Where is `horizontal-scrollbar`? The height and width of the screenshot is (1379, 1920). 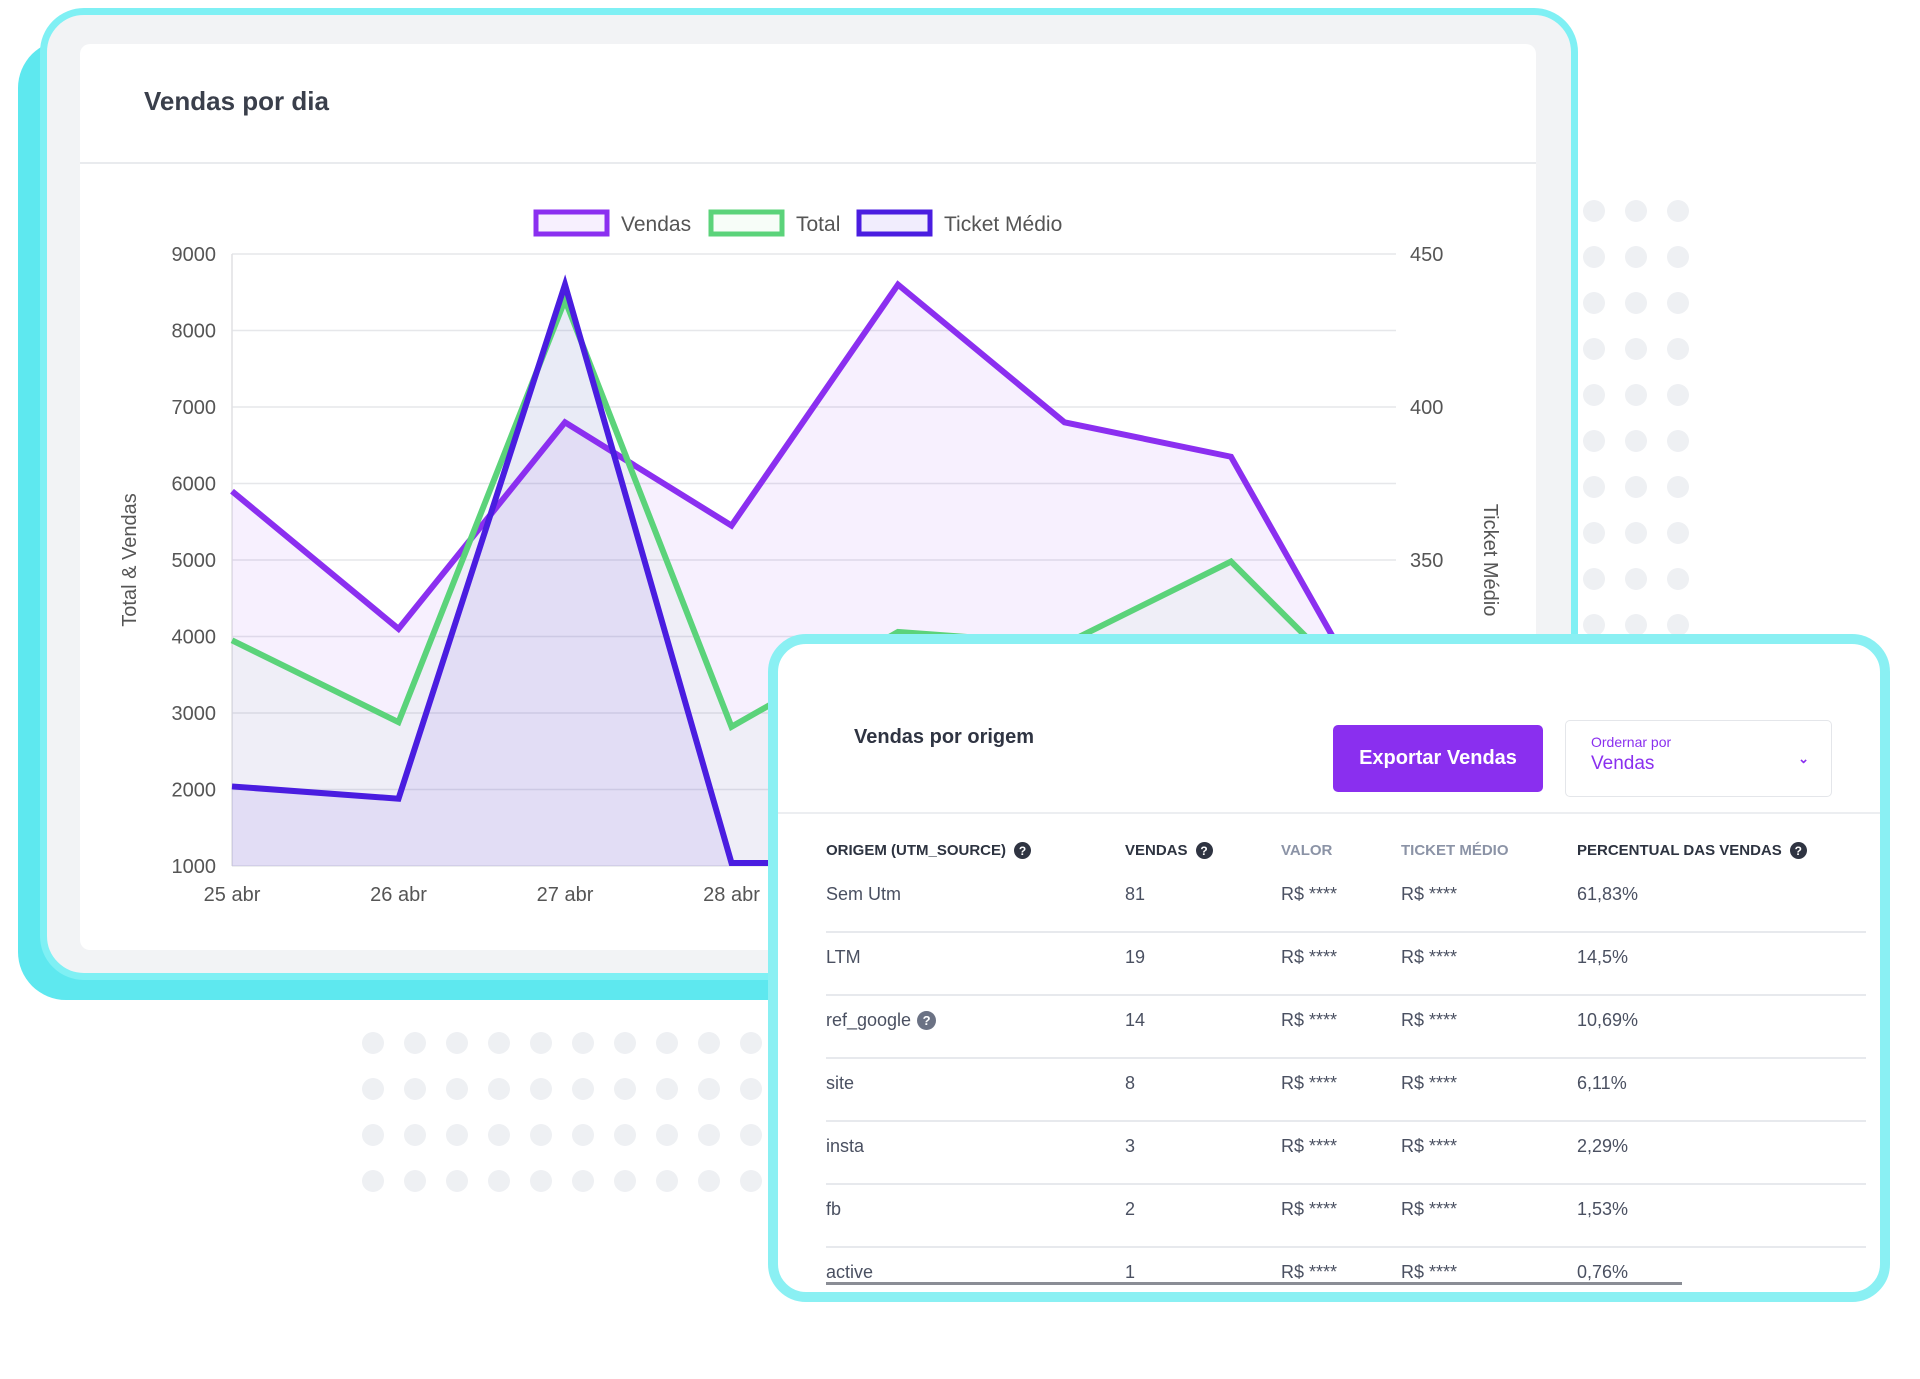
horizontal-scrollbar is located at coordinates (1254, 1283).